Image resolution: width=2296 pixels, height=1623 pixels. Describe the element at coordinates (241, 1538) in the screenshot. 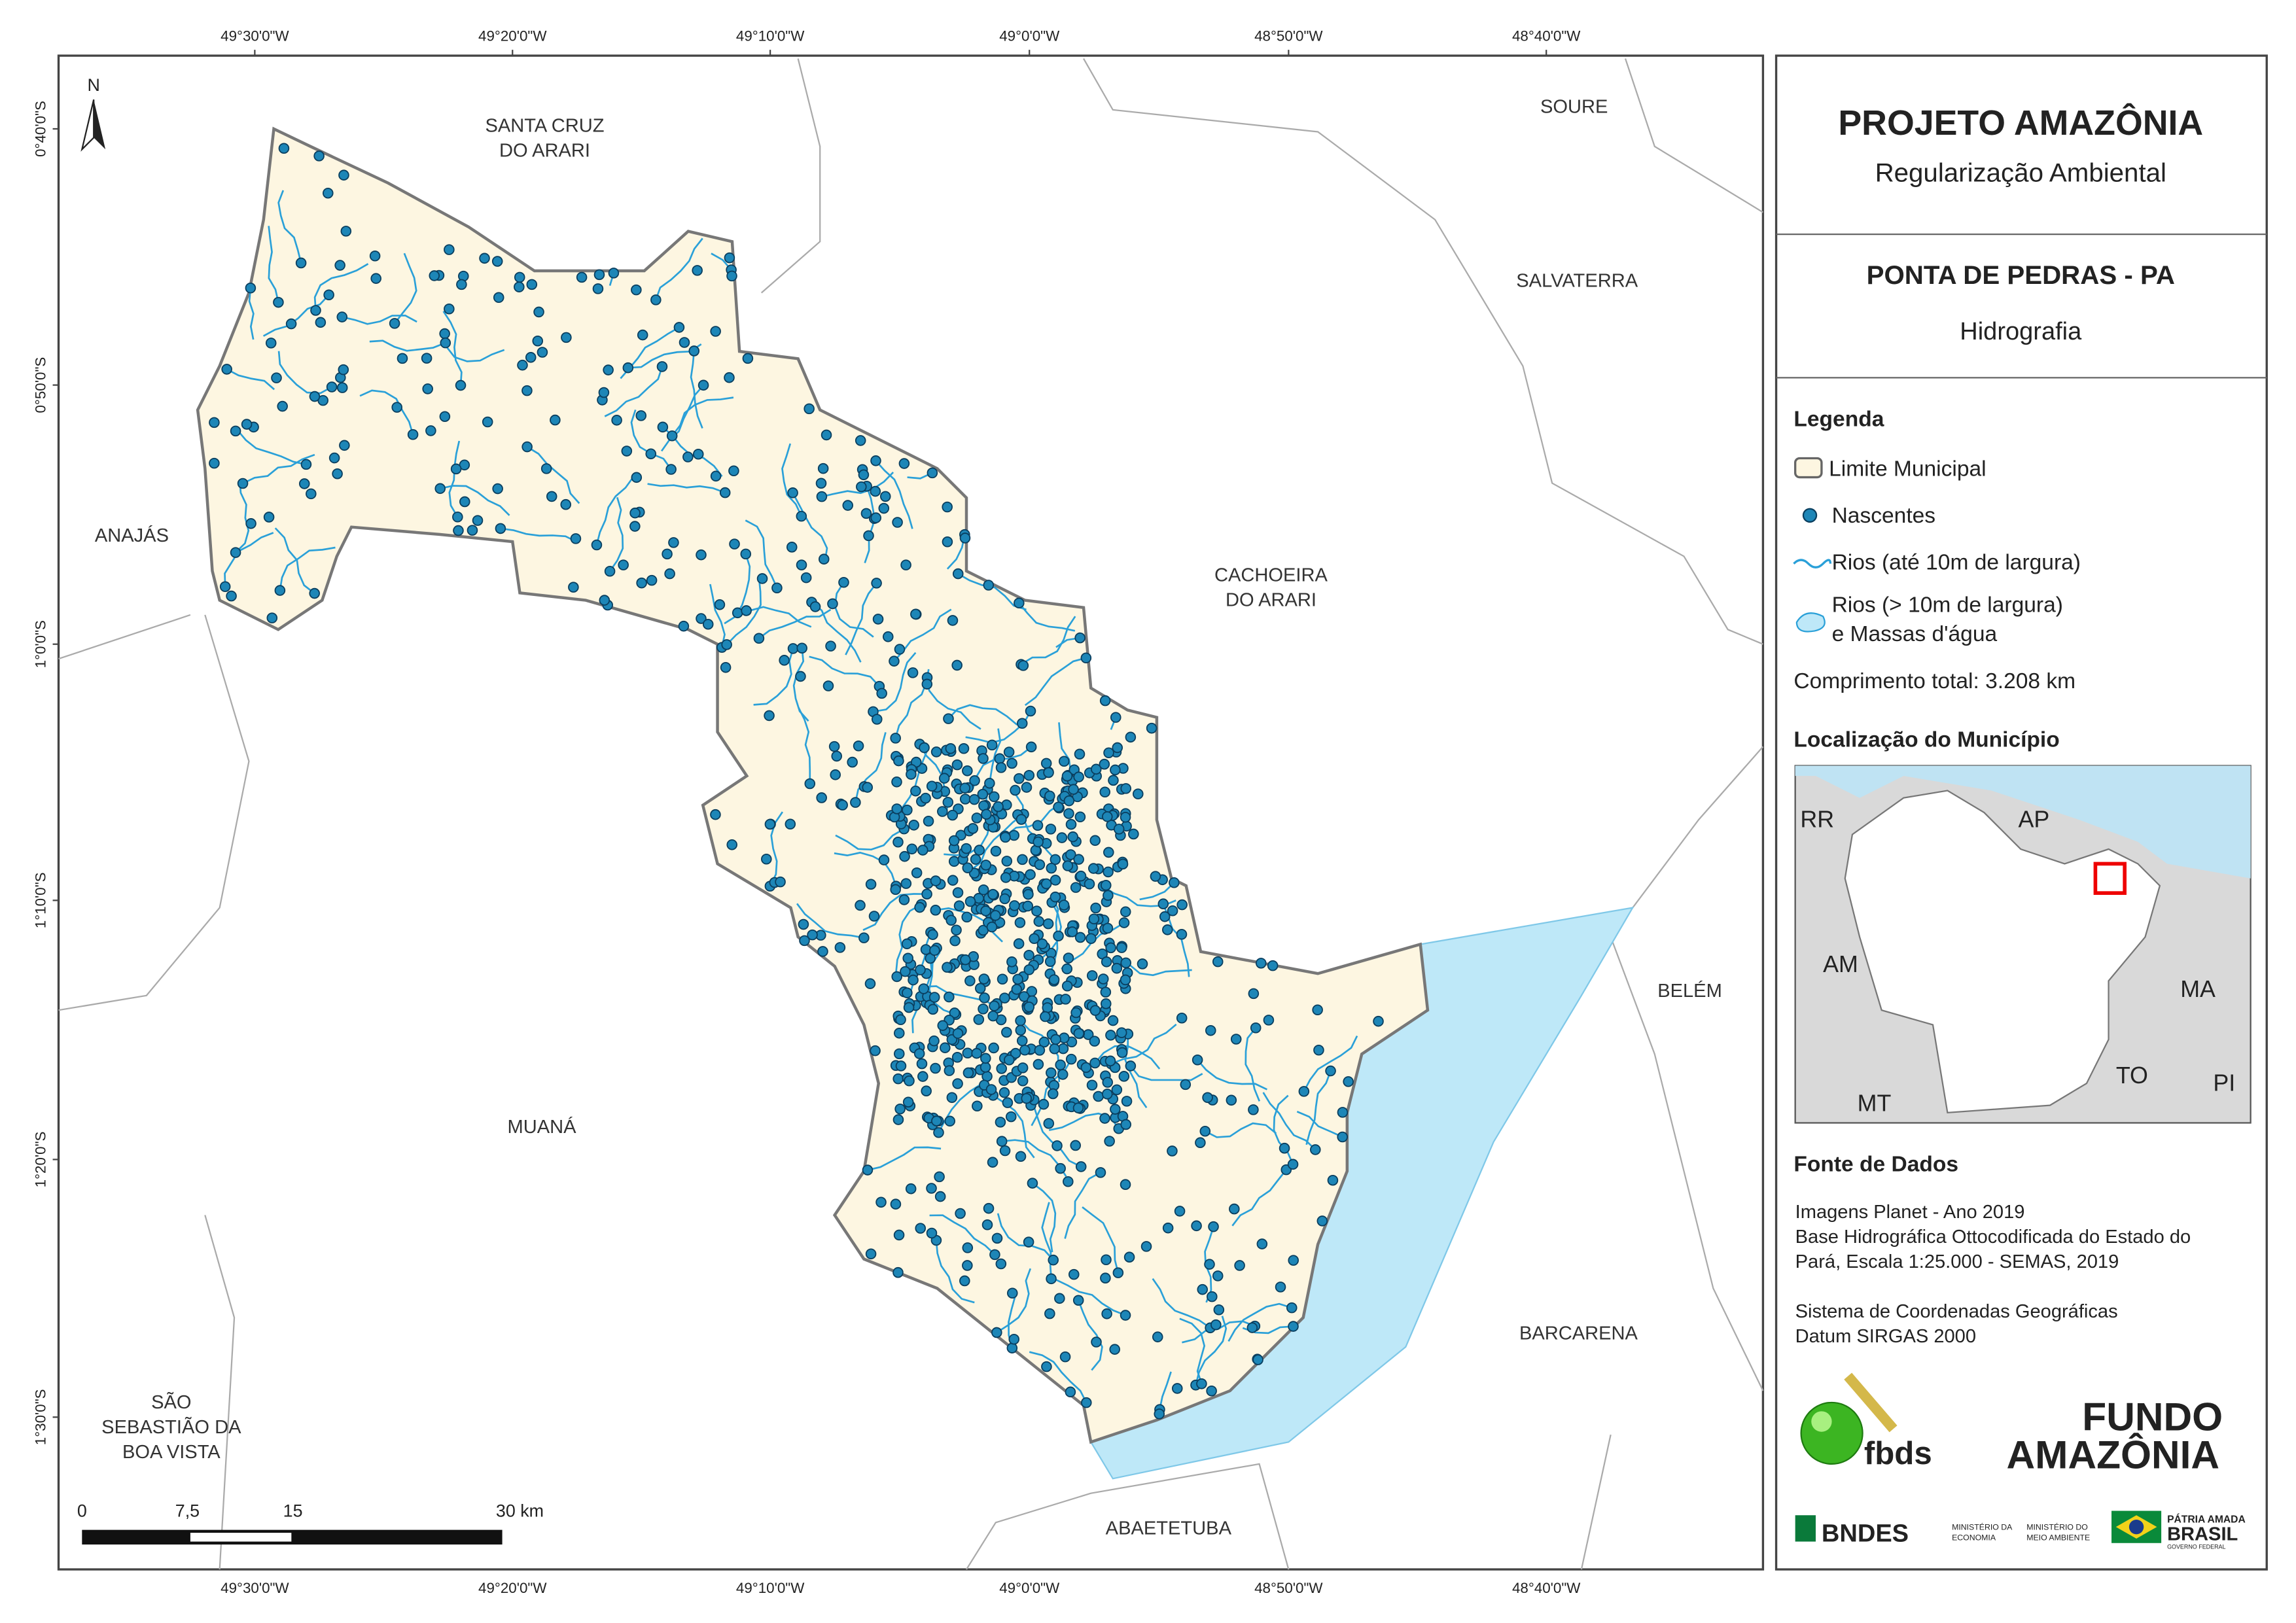

I see `scale-bar-segment` at that location.